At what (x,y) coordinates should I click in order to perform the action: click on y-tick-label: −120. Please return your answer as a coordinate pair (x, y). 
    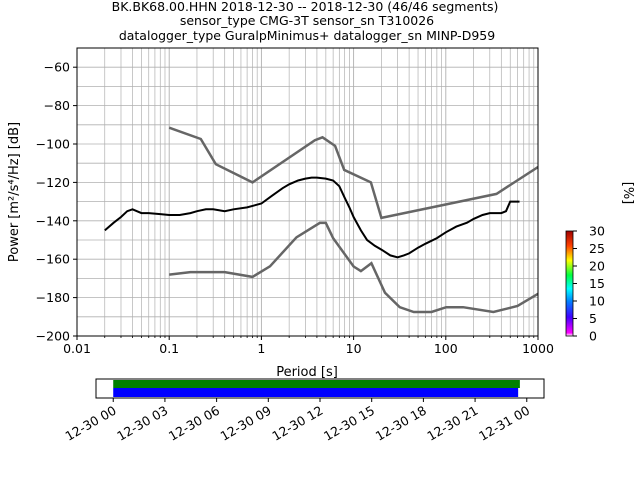
    Looking at the image, I should click on (53, 182).